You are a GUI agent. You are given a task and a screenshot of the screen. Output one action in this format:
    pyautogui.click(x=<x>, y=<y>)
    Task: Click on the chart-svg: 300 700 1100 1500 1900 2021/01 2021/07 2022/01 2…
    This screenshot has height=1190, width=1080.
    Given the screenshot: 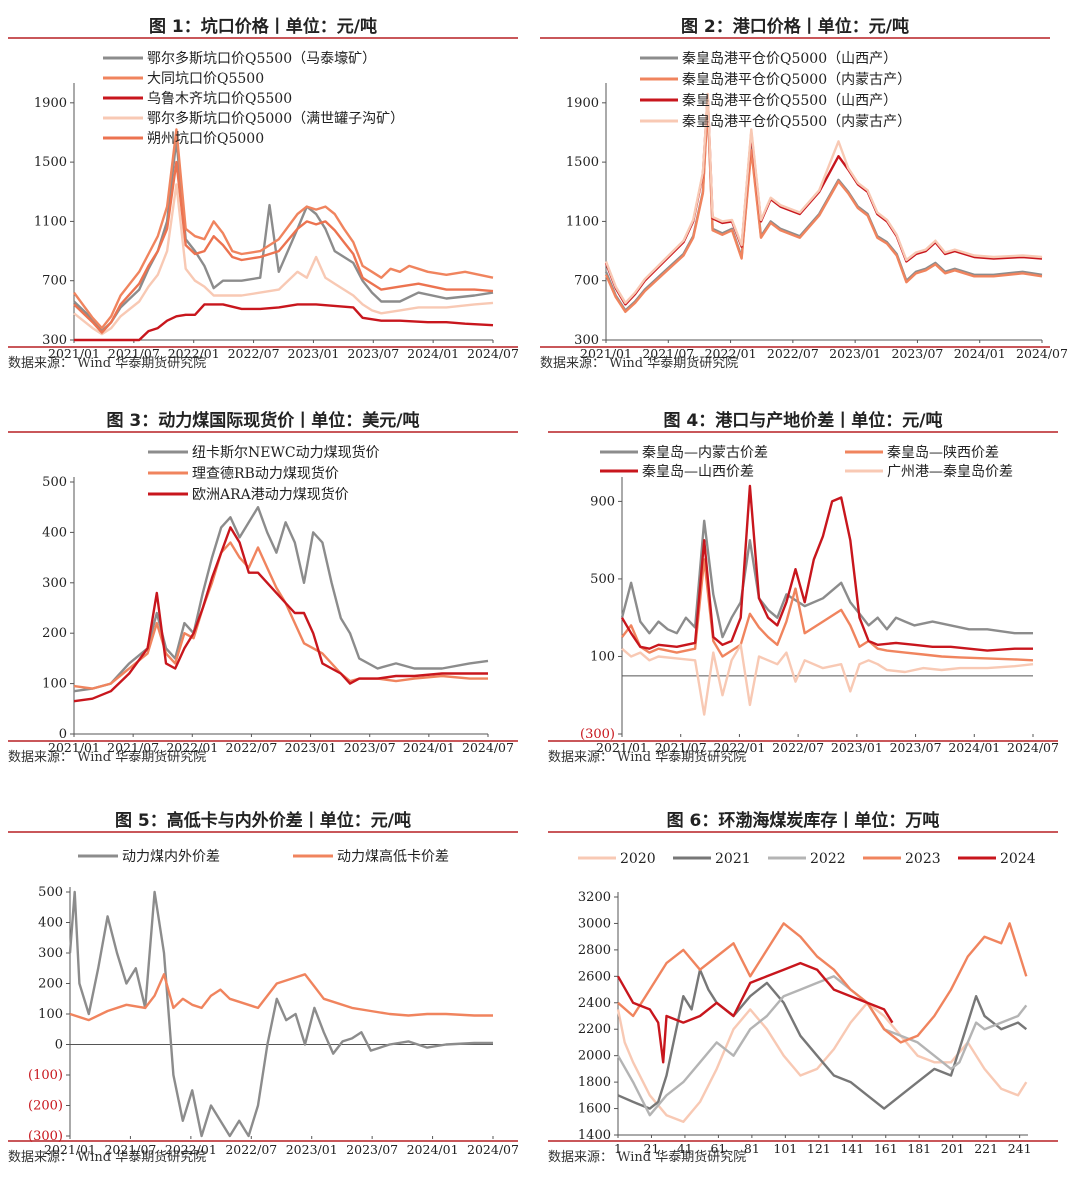 What is the action you would take?
    pyautogui.click(x=276, y=205)
    